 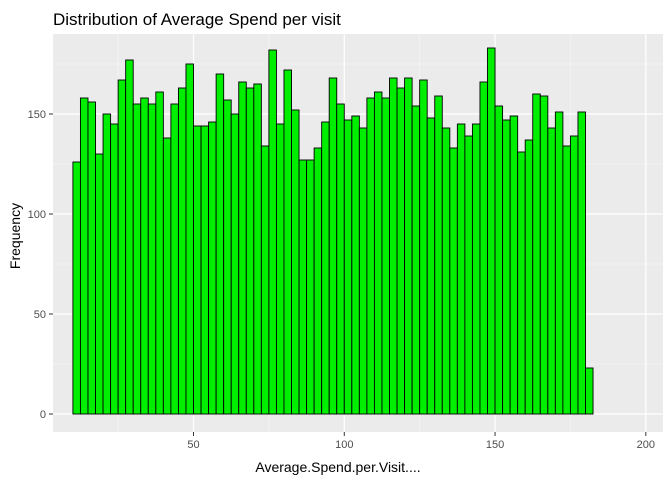 I want to click on chart-title: Distribution of Average Spend per visit, so click(x=197, y=19).